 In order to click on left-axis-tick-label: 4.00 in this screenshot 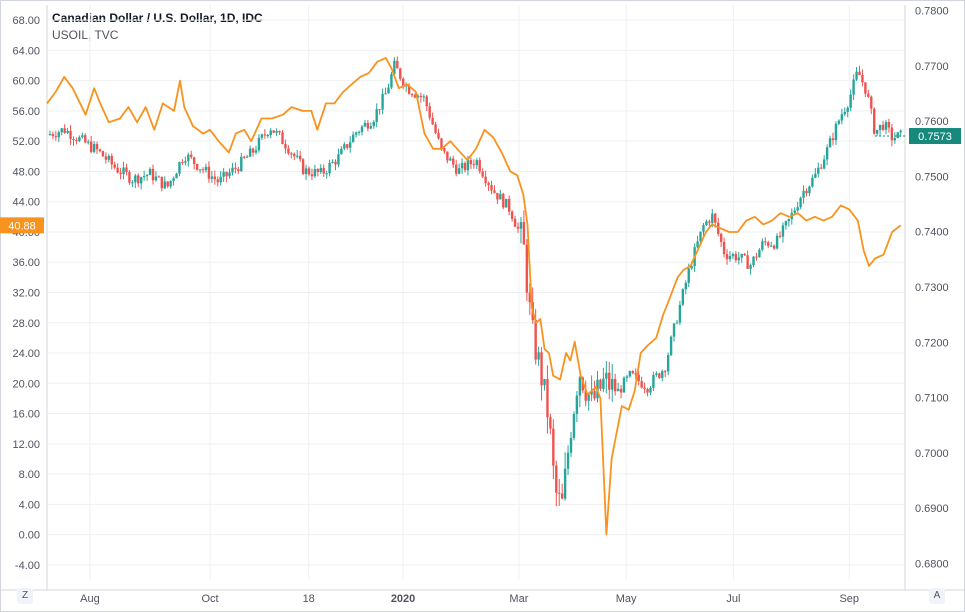, I will do `click(29, 505)`.